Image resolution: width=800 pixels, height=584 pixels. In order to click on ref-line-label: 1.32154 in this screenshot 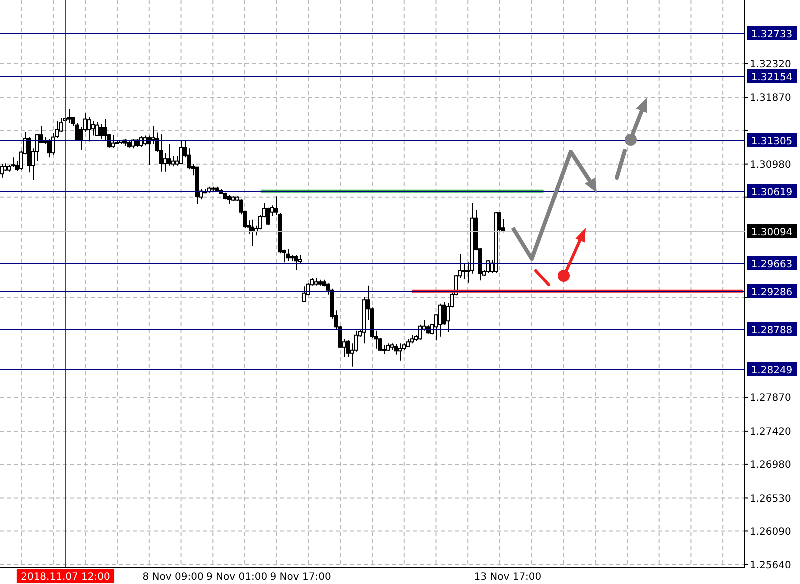, I will do `click(772, 78)`.